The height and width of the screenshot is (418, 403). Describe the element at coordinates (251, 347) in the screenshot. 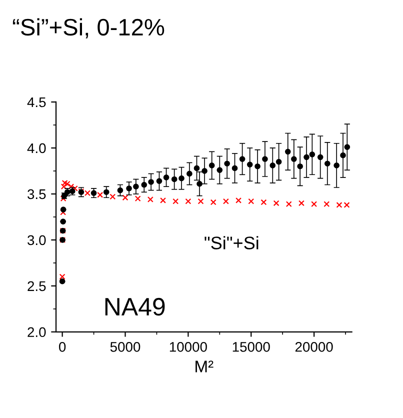

I see `x-tick-label: 15000` at that location.